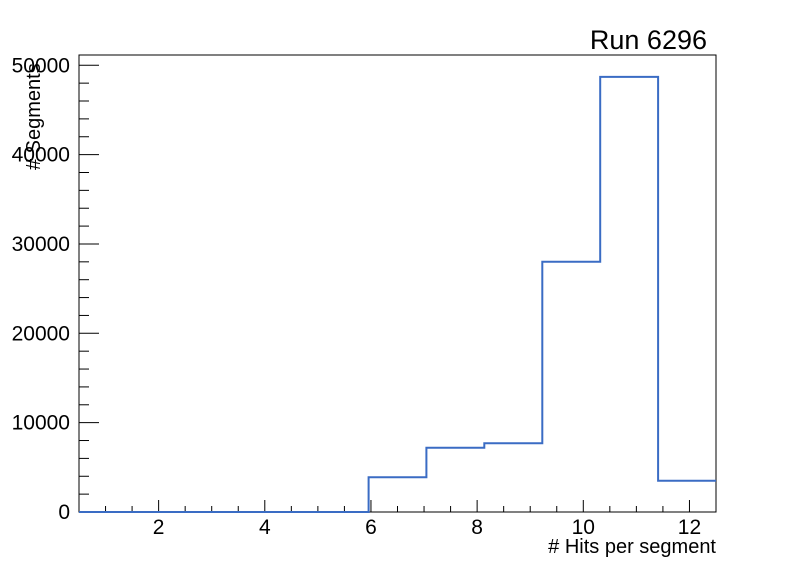 Image resolution: width=796 pixels, height=572 pixels. What do you see at coordinates (159, 527) in the screenshot?
I see `x-tick-label: 2` at bounding box center [159, 527].